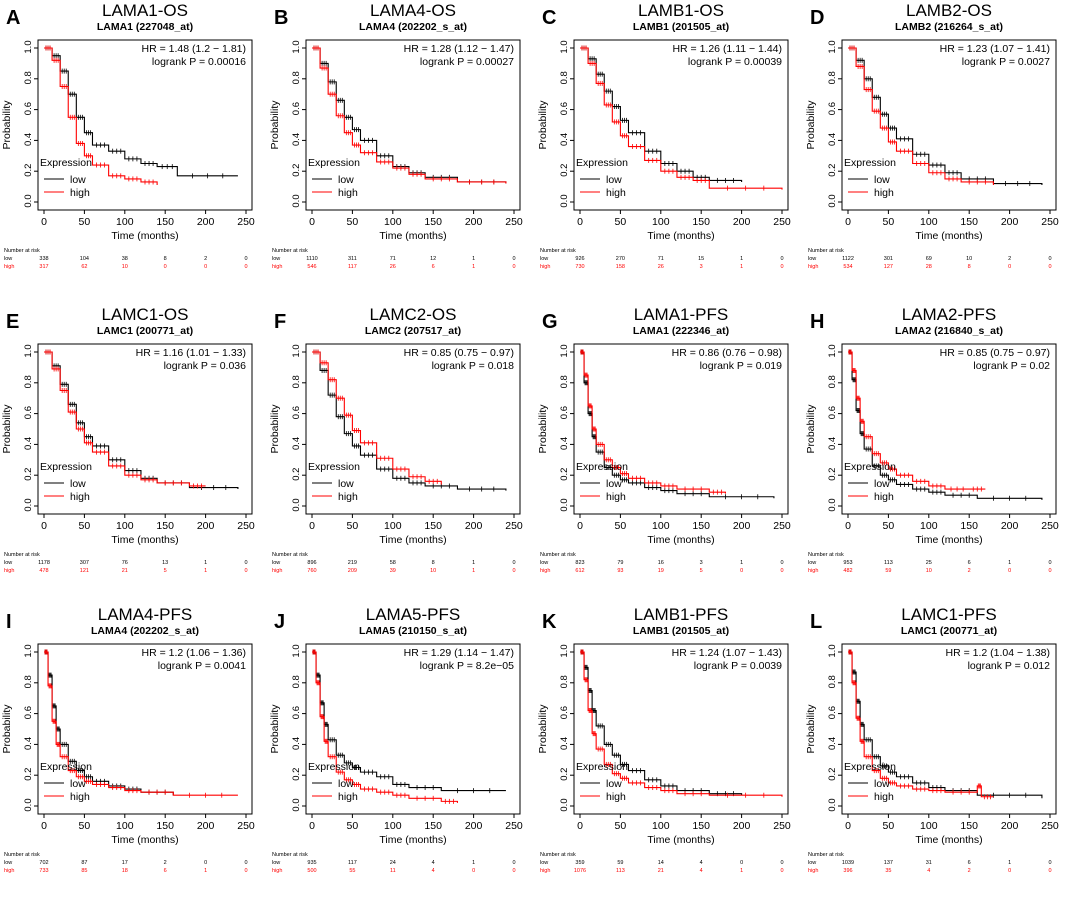 The width and height of the screenshot is (1065, 904). What do you see at coordinates (949, 27) in the screenshot?
I see `panel-subtitle: LAMB2 (216264_s_at)` at bounding box center [949, 27].